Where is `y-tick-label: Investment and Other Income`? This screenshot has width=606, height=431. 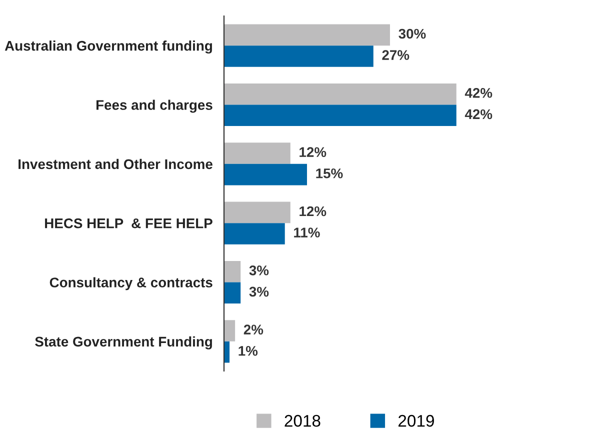
y-tick-label: Investment and Other Income is located at coordinates (115, 164).